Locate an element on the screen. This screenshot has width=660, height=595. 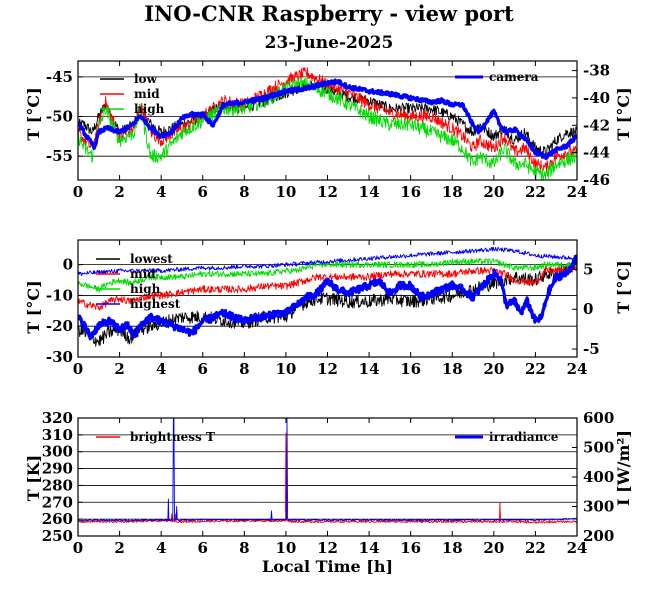
y-tick-label-right: 200 is located at coordinates (598, 536).